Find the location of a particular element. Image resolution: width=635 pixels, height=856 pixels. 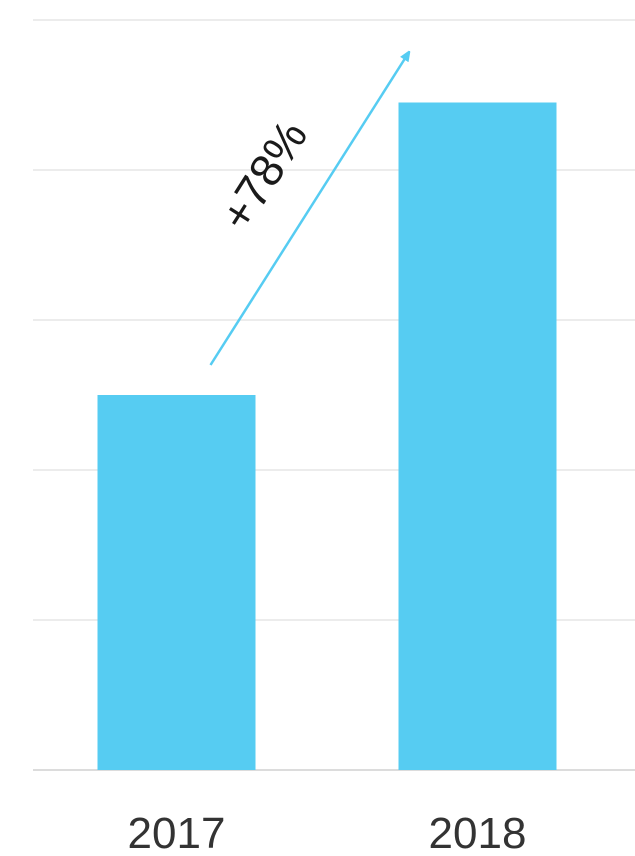

x-axis-labels: 2017 2018 is located at coordinates (327, 832).